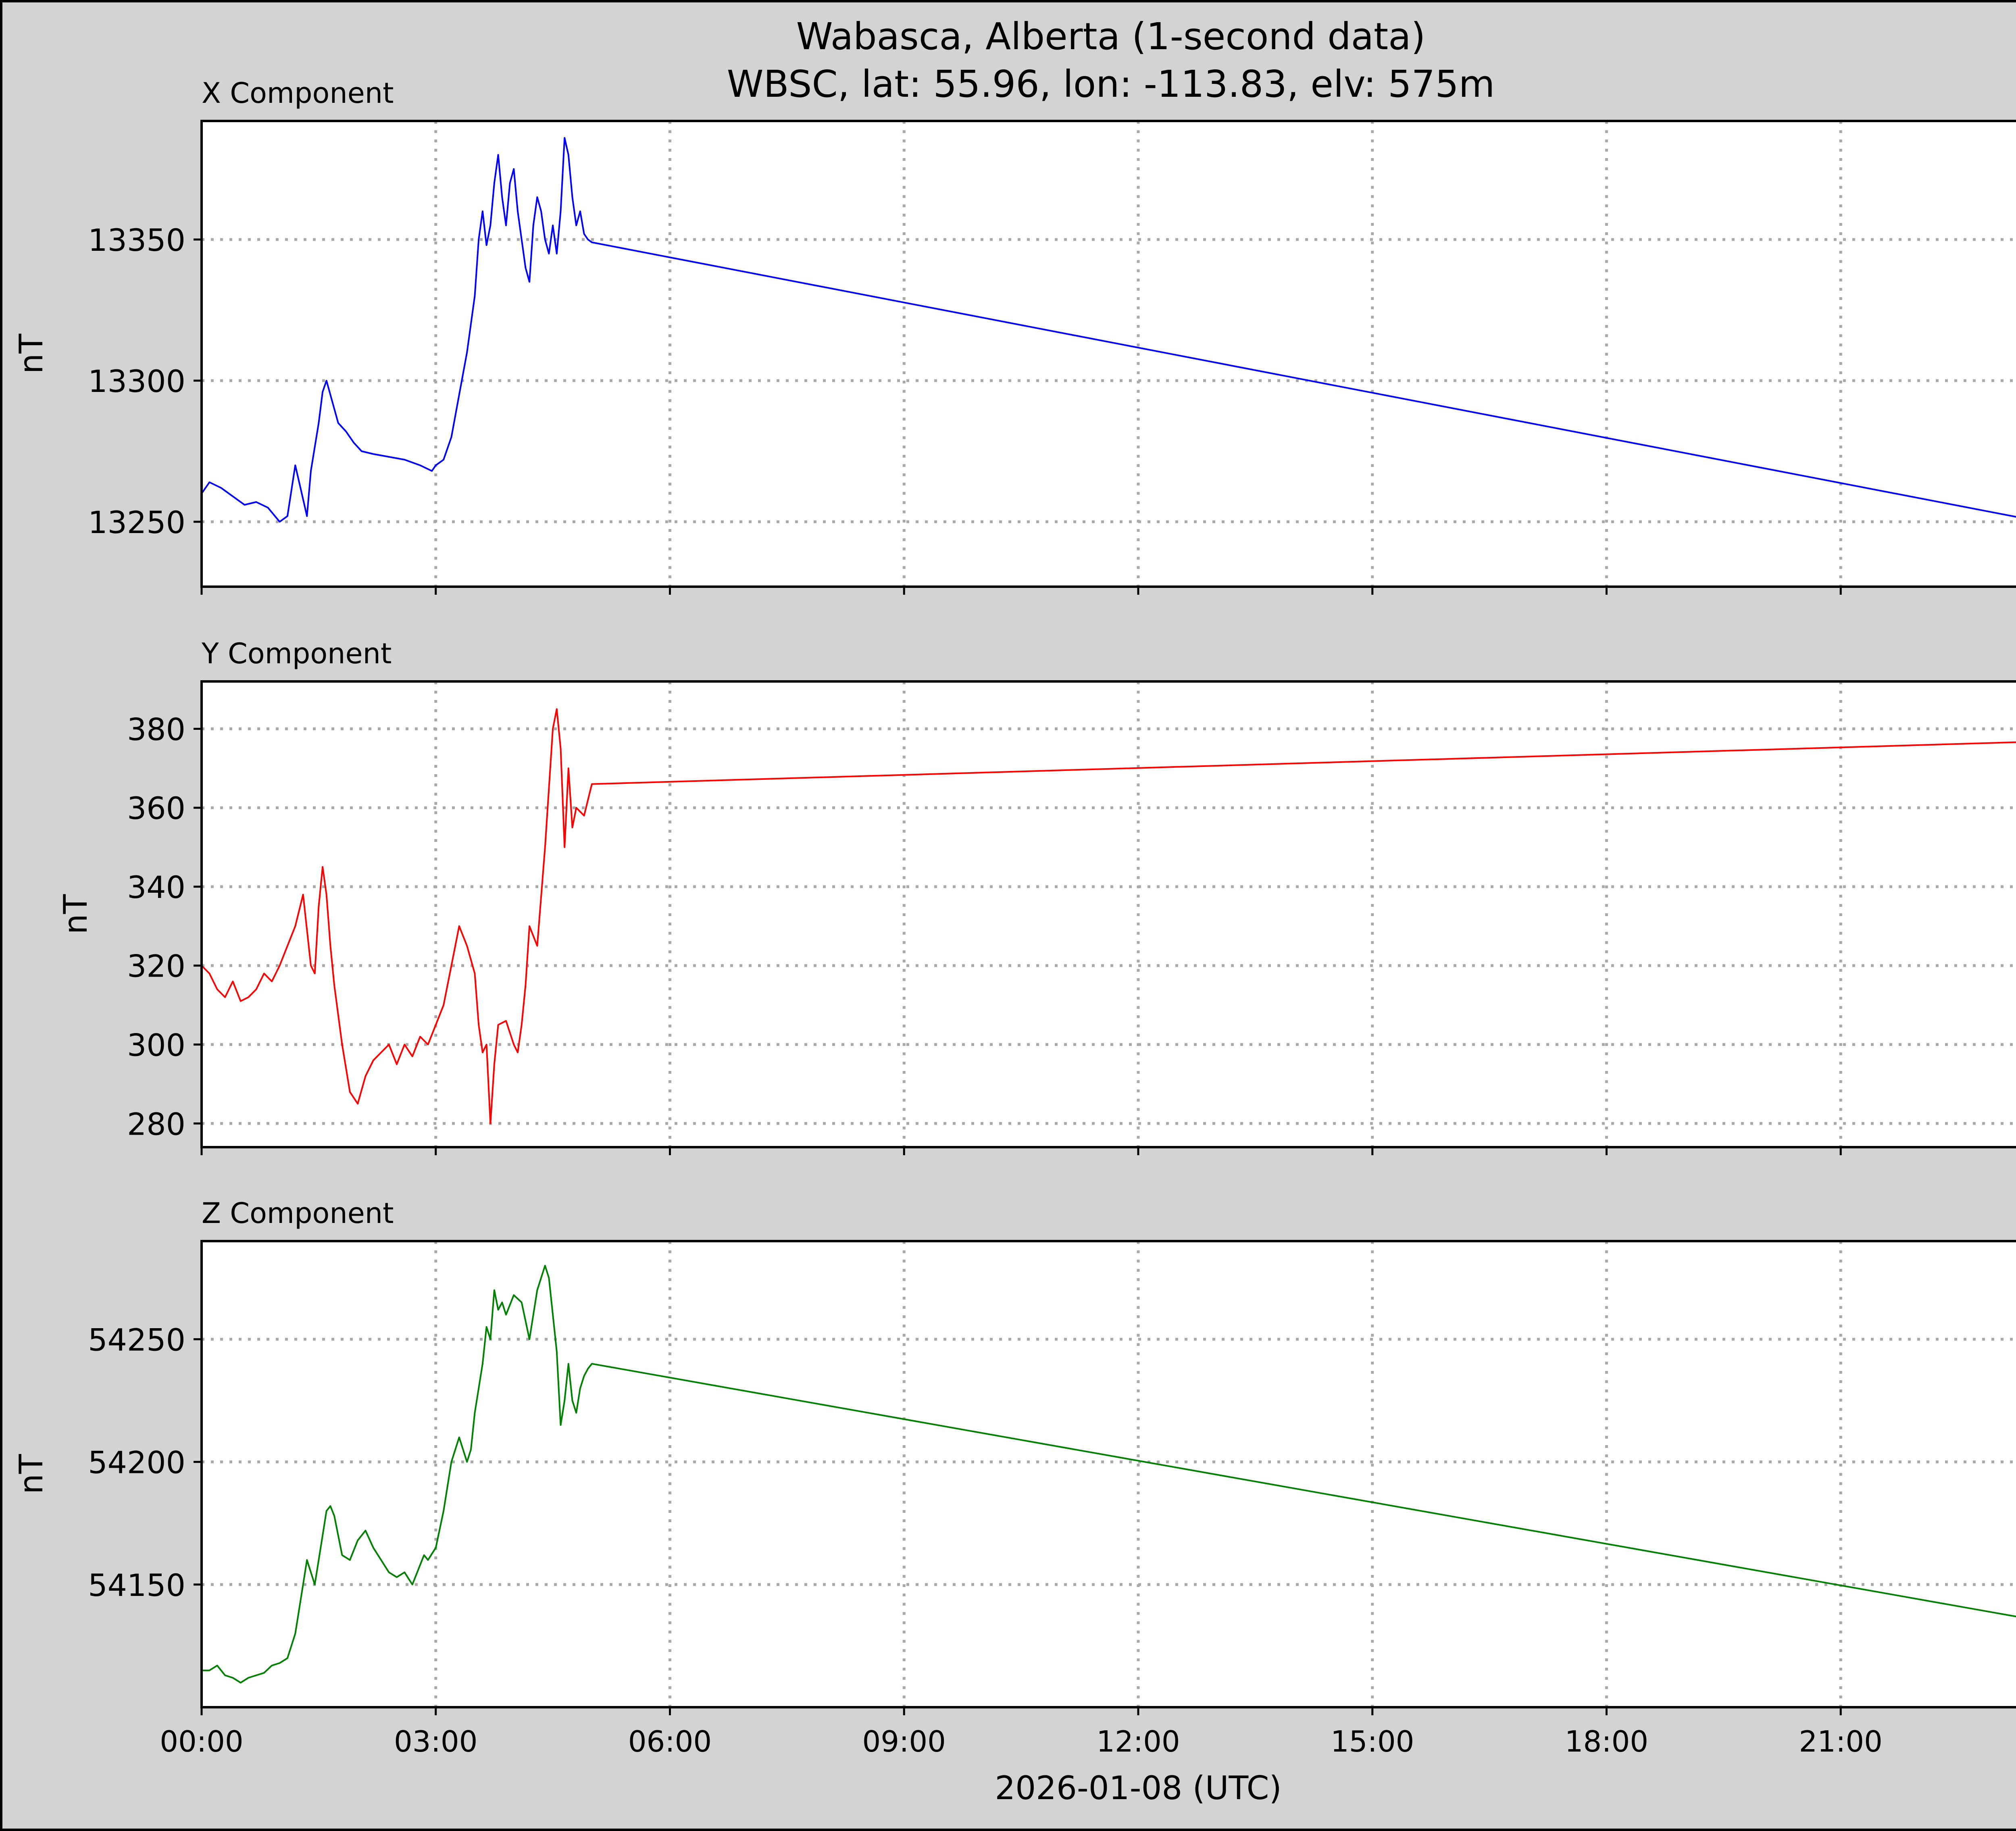 This screenshot has width=2016, height=1831. What do you see at coordinates (156, 1124) in the screenshot?
I see `y-y-tick-label: 280` at bounding box center [156, 1124].